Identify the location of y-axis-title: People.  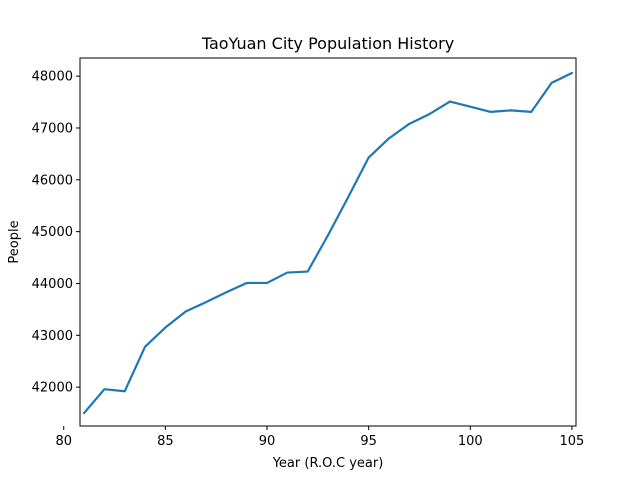
(14, 241).